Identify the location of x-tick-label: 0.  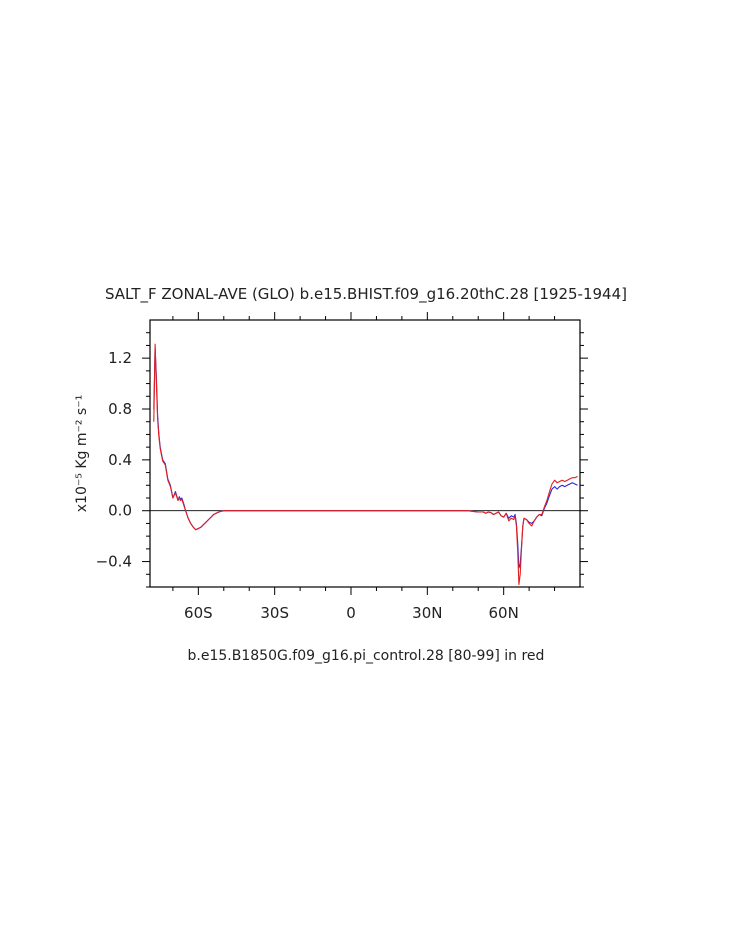
(351, 613).